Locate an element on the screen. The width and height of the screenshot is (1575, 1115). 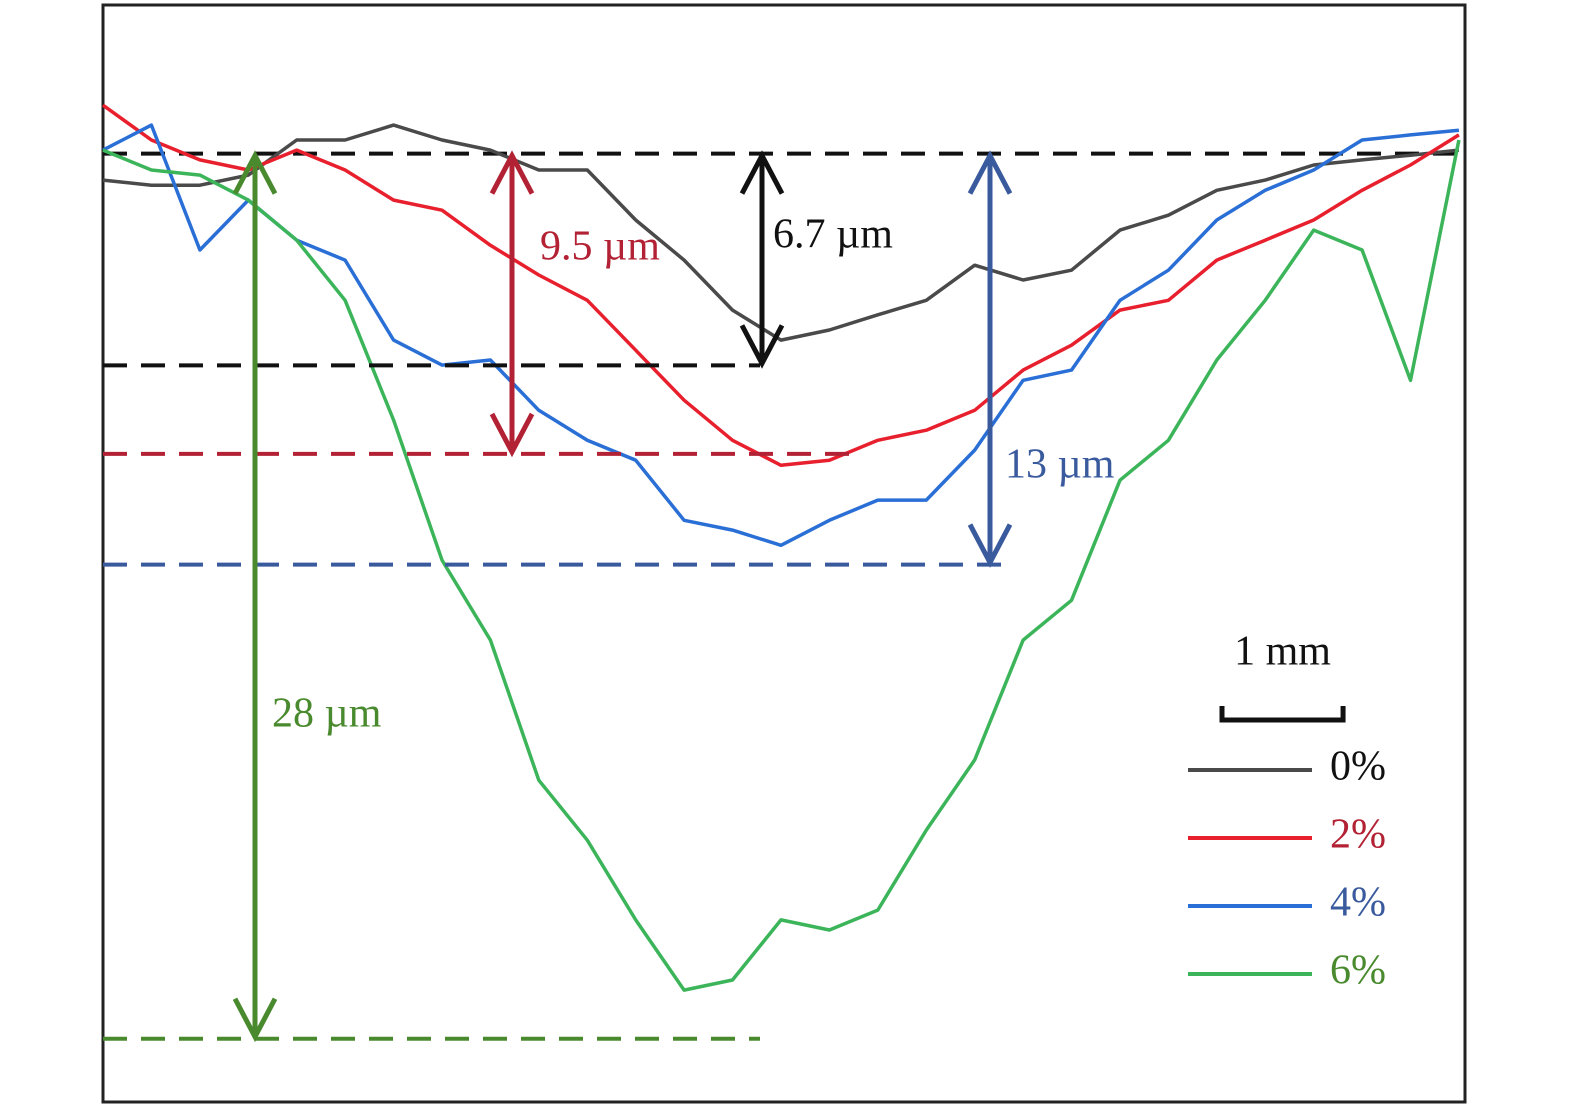
depth-label: 9.5 µm is located at coordinates (600, 247).